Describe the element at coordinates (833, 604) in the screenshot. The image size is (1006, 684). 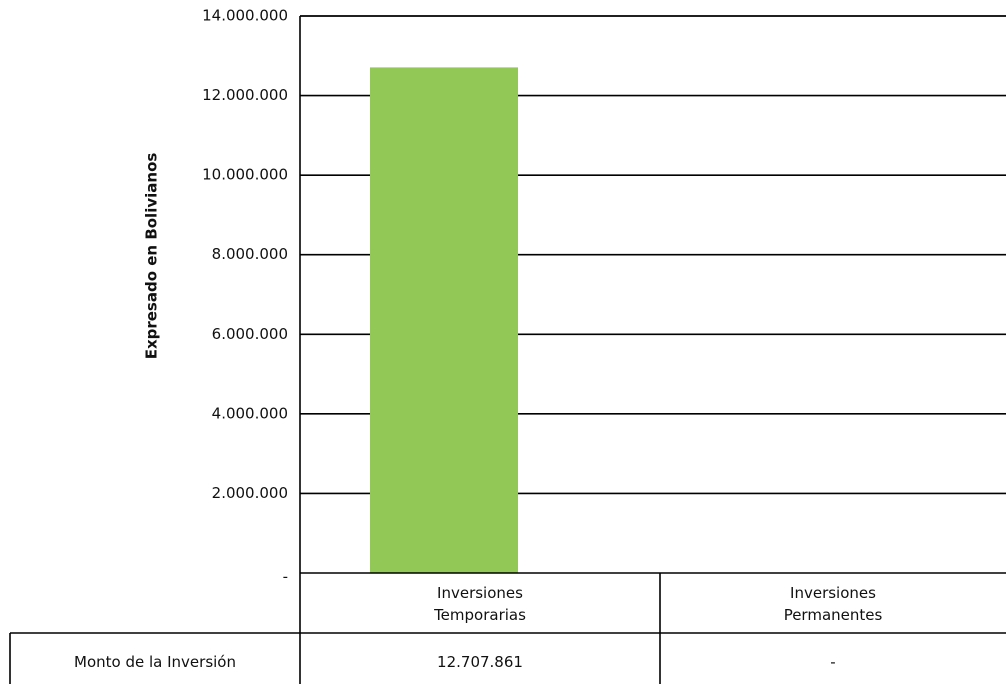
I see `category-label-1: Inversiones Permanentes` at that location.